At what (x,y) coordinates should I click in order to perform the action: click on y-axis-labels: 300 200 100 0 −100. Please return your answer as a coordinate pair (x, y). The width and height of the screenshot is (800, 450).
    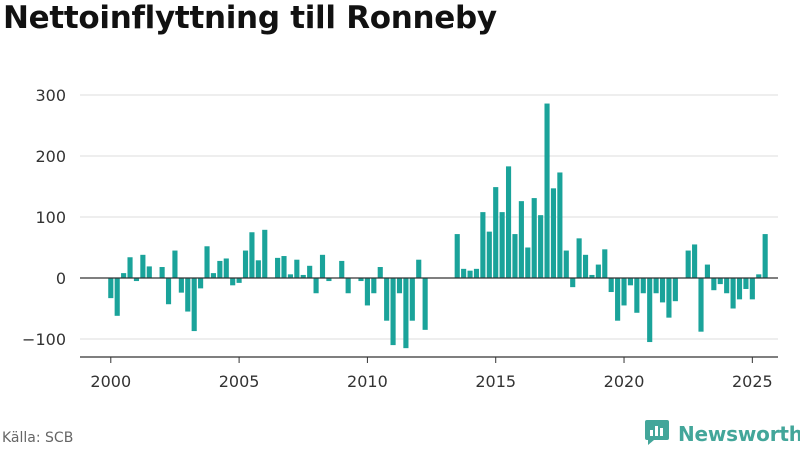
    Looking at the image, I should click on (44, 217).